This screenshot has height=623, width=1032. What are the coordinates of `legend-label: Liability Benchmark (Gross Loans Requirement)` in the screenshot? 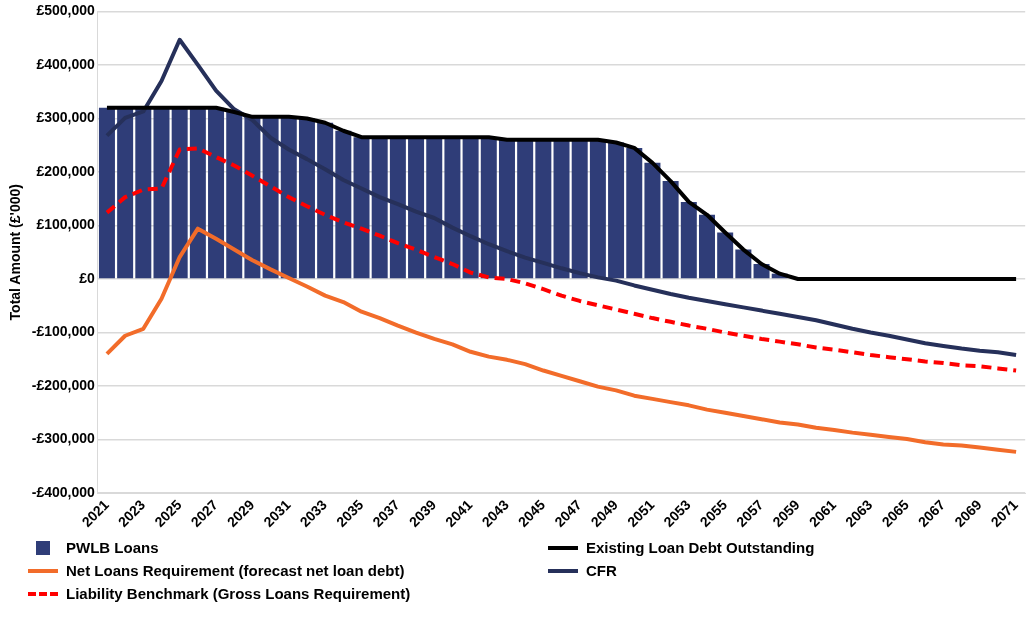 It's located at (238, 593).